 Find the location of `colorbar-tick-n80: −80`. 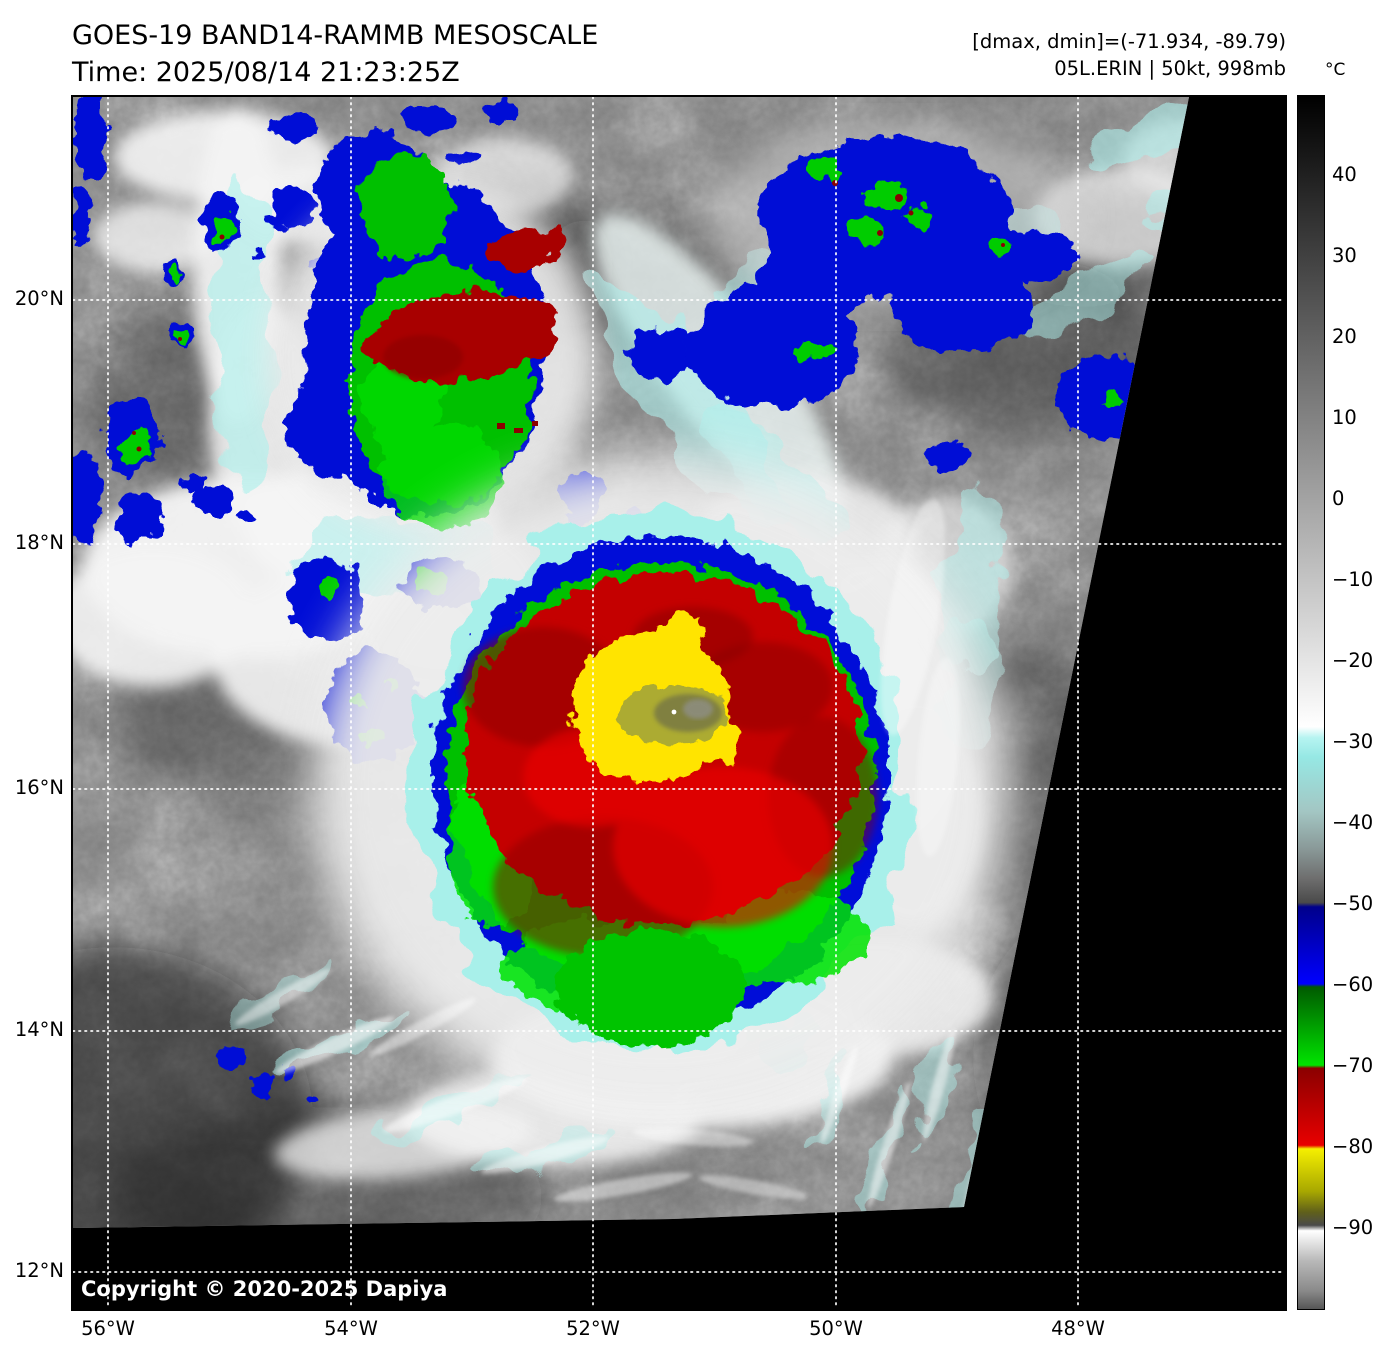

colorbar-tick-n80: −80 is located at coordinates (1353, 1146).